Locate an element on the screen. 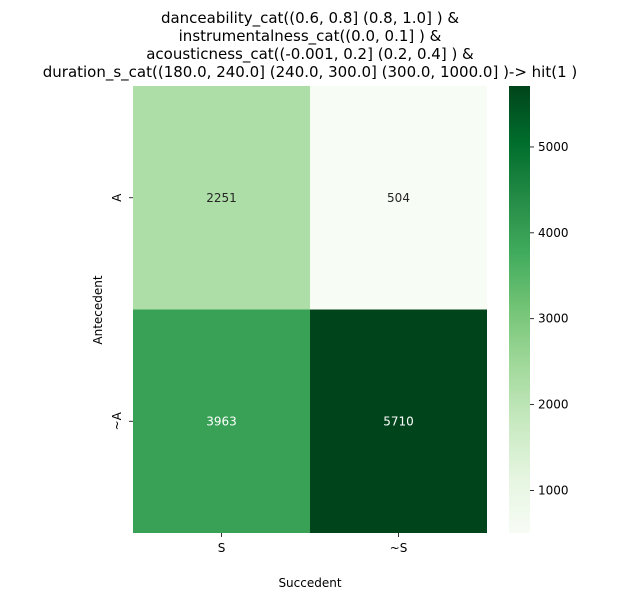 This screenshot has height=600, width=619. heatmap-cell-label: 2251 is located at coordinates (221, 198).